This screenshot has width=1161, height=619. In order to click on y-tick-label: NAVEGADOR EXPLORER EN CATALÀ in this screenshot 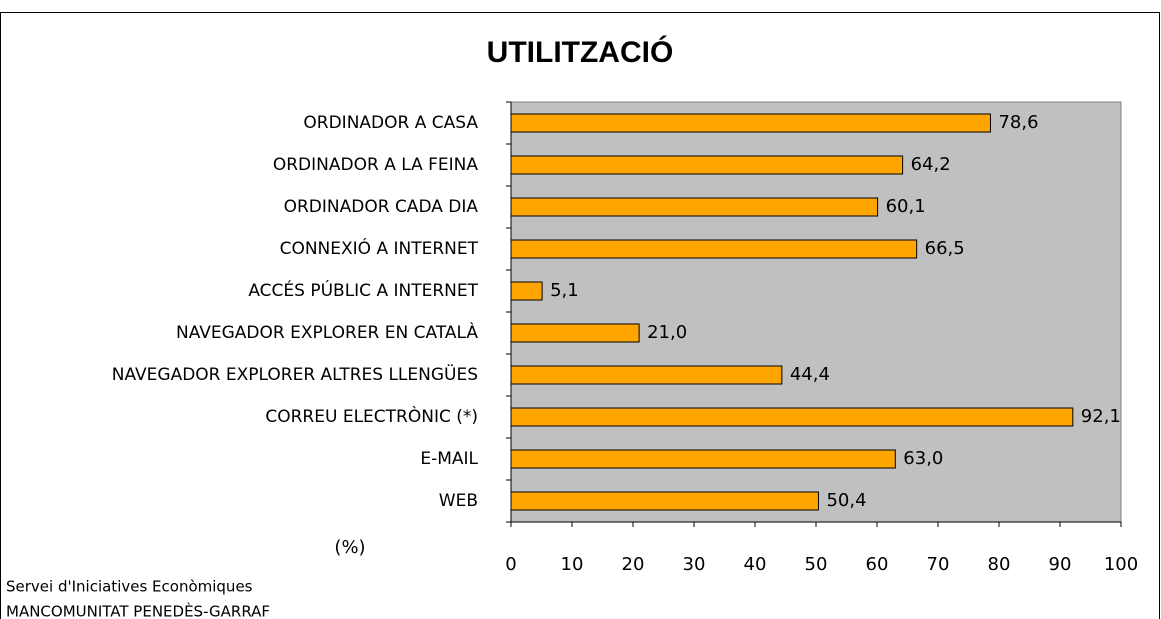, I will do `click(327, 332)`.